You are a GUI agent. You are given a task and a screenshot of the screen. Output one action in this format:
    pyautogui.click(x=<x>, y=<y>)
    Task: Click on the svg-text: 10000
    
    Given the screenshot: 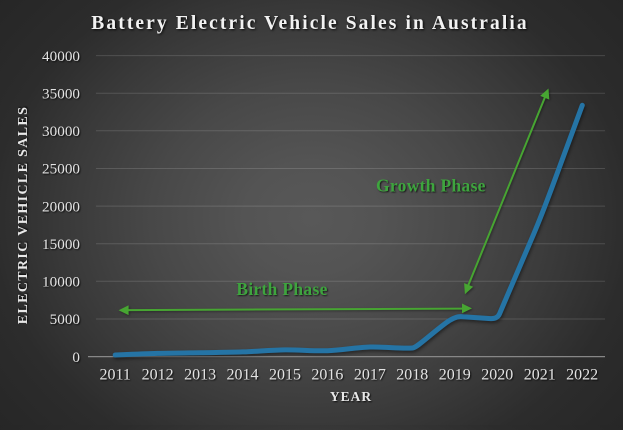 What is the action you would take?
    pyautogui.click(x=61, y=282)
    